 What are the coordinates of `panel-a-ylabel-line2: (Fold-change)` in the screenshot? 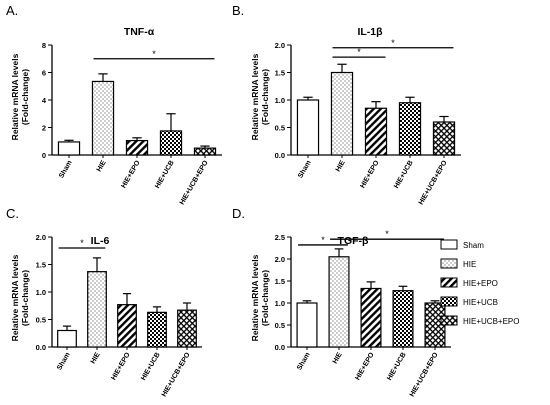 It's located at (25, 97).